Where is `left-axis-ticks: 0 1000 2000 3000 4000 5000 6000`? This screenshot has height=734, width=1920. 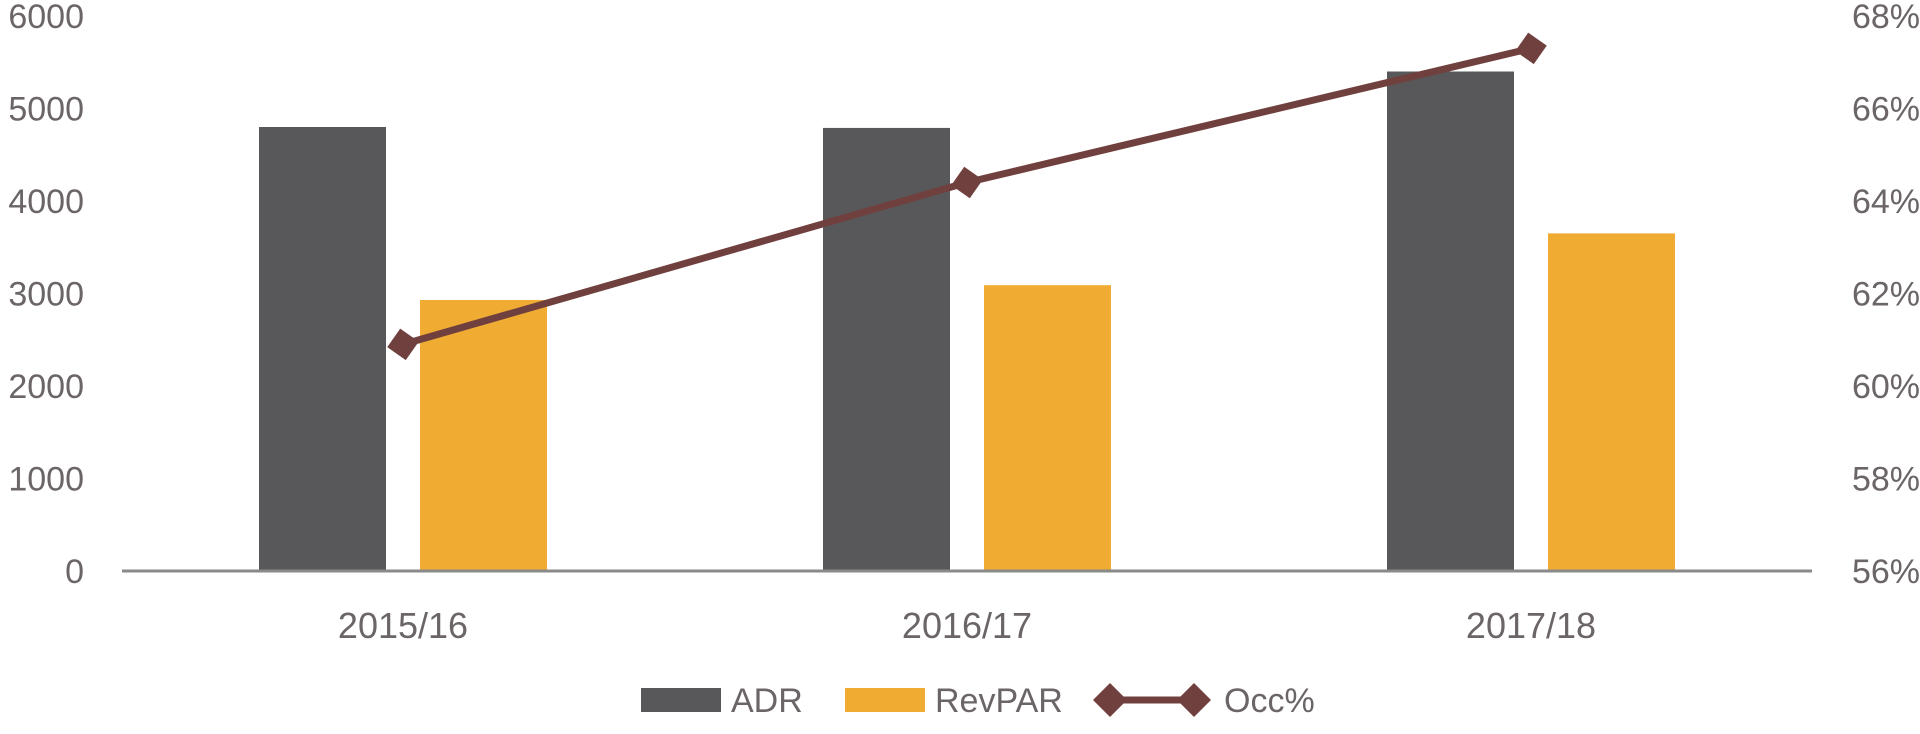
left-axis-ticks: 0 1000 2000 3000 4000 5000 6000 is located at coordinates (46, 295).